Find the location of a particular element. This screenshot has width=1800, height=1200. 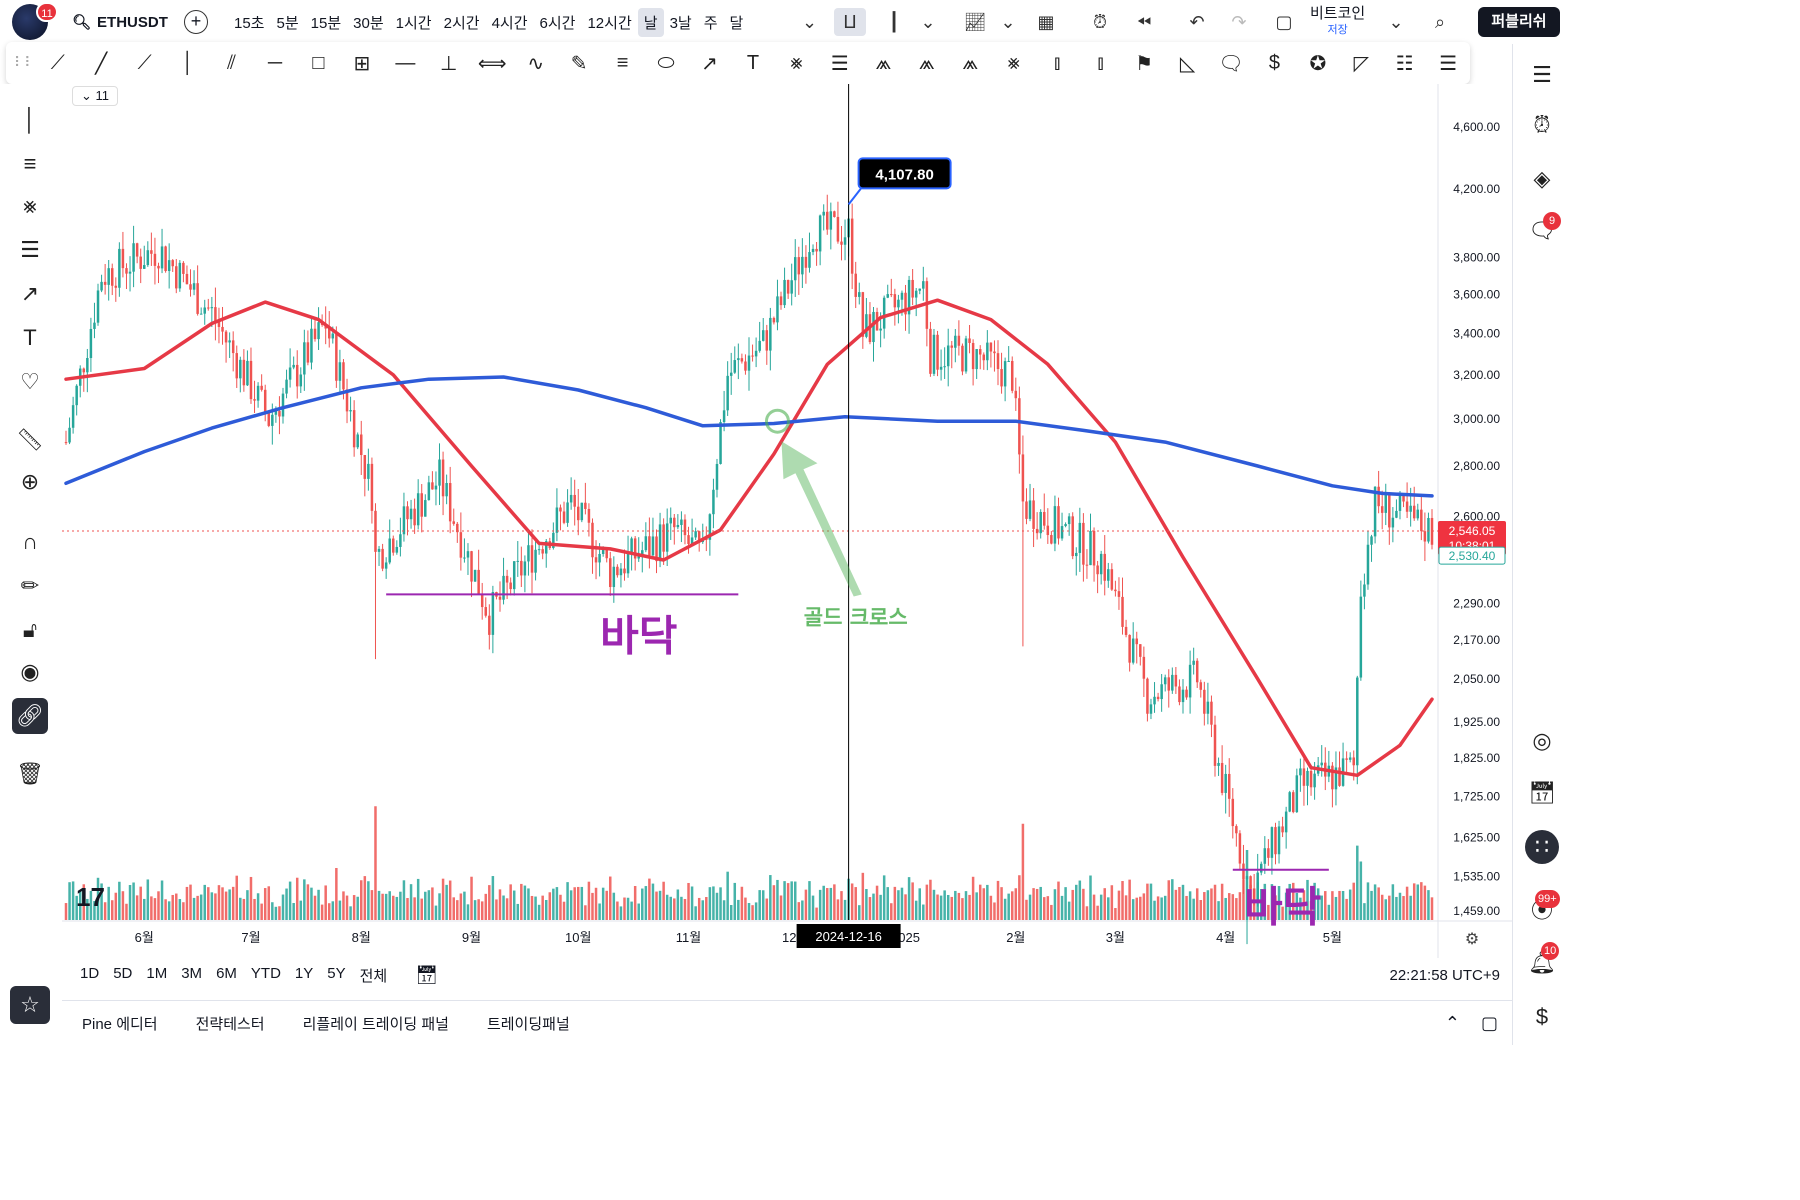

zoom-in-icon: ⊕ is located at coordinates (30, 481).